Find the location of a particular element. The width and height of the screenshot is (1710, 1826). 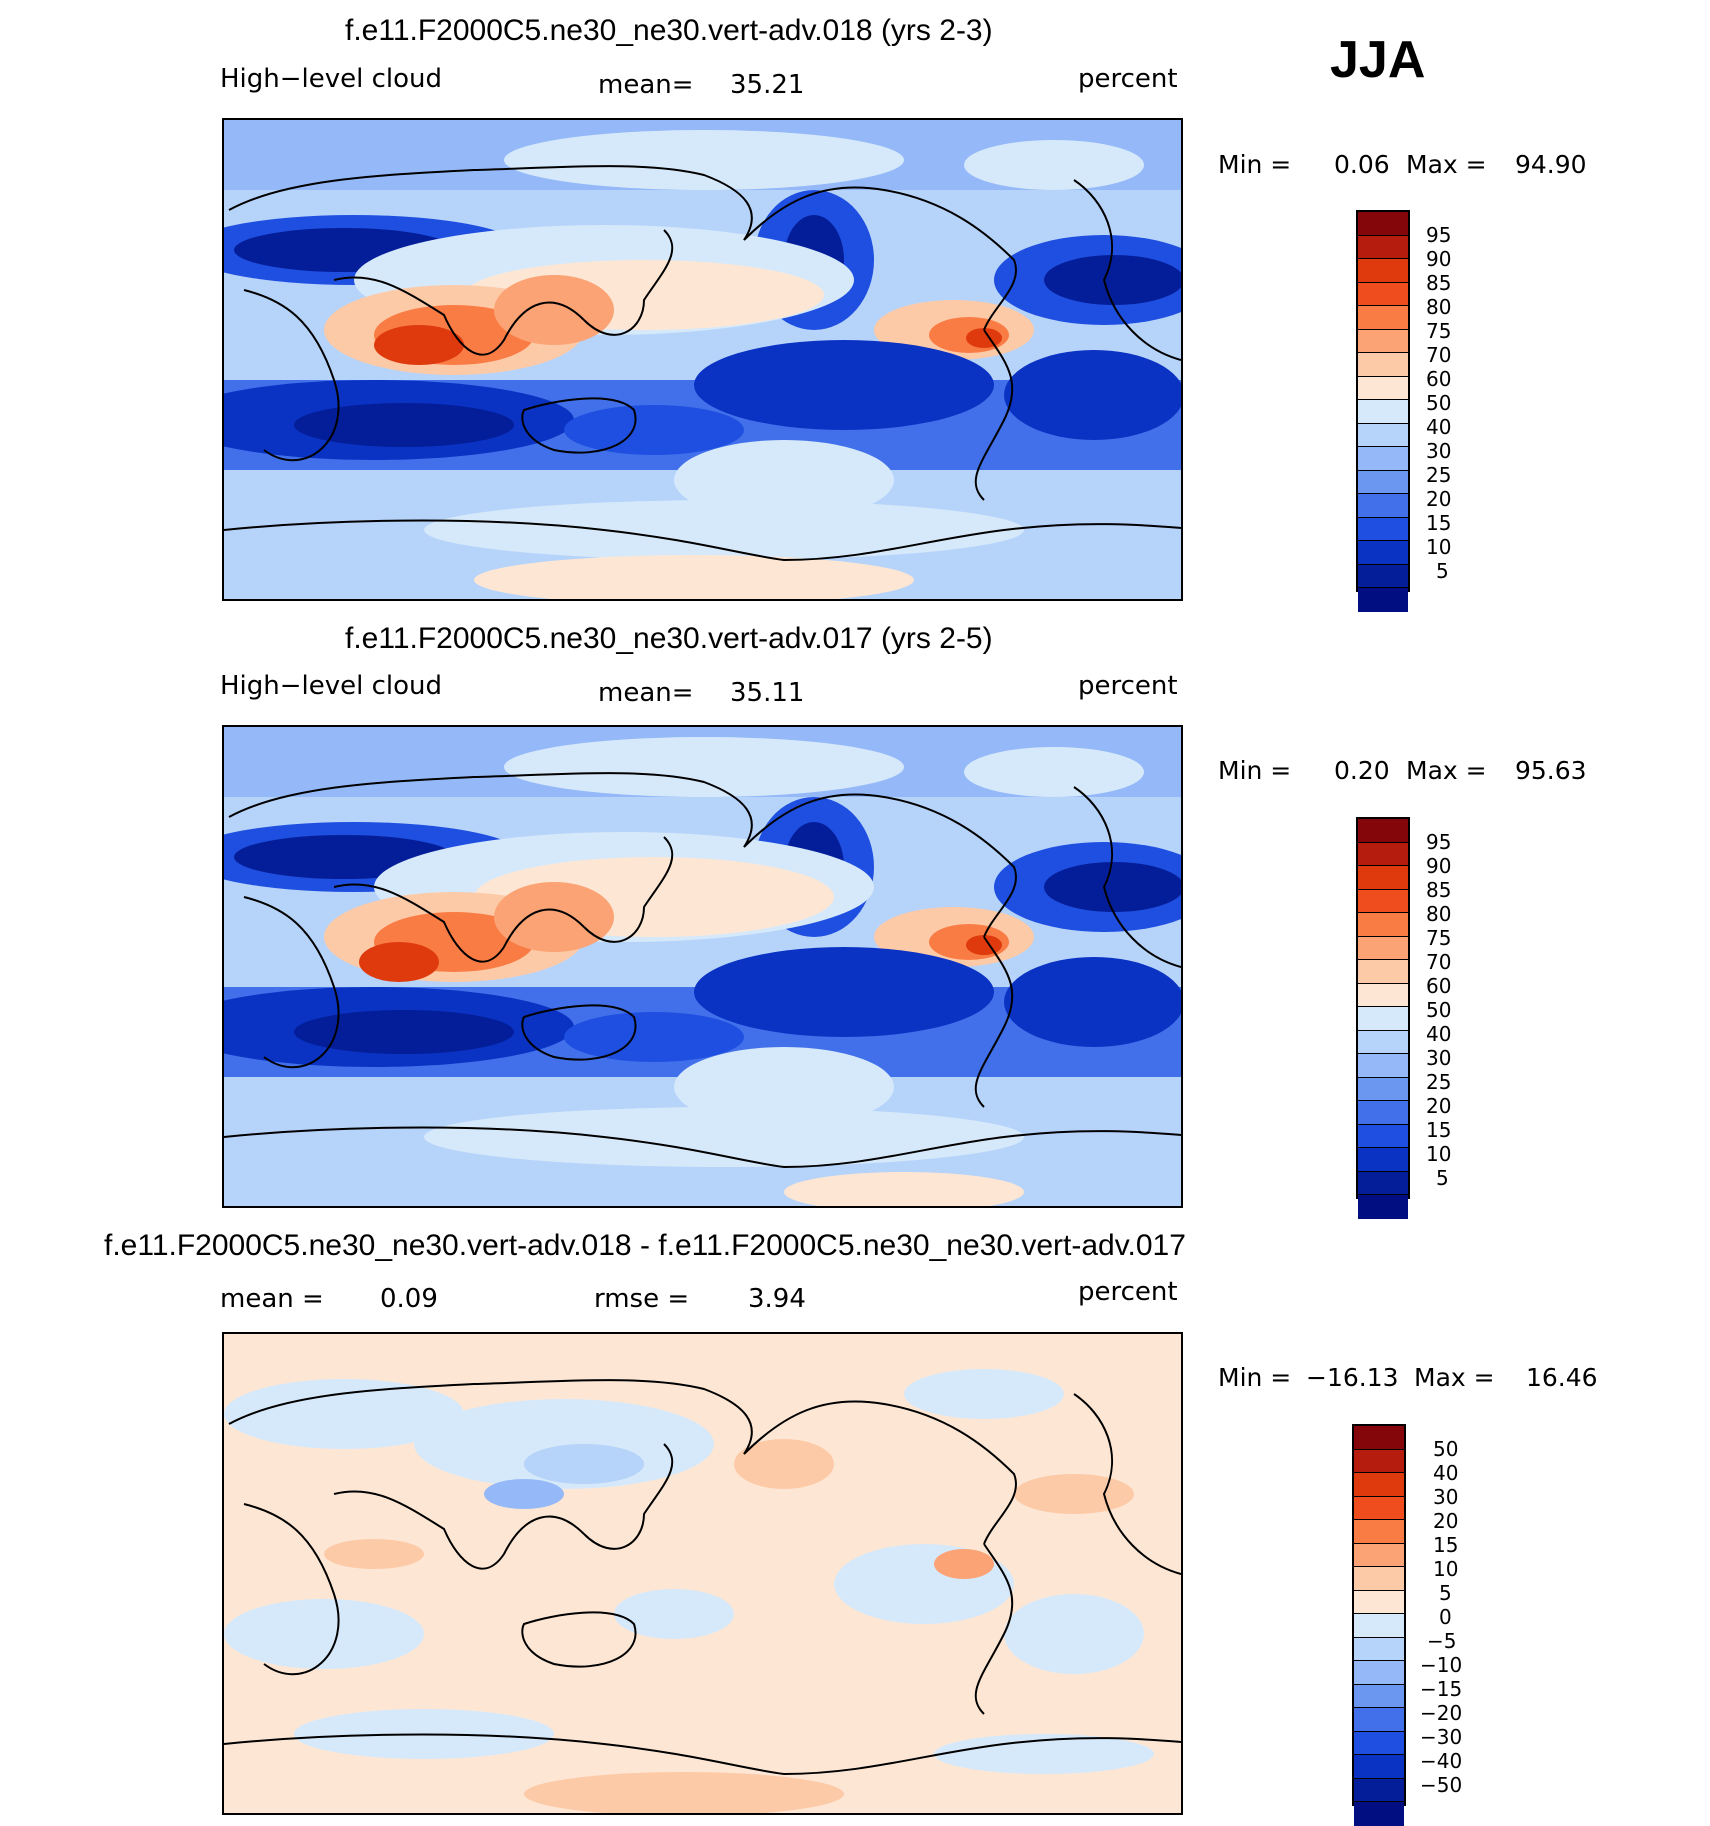

panel-1-mean-value: 35.21 is located at coordinates (767, 85).